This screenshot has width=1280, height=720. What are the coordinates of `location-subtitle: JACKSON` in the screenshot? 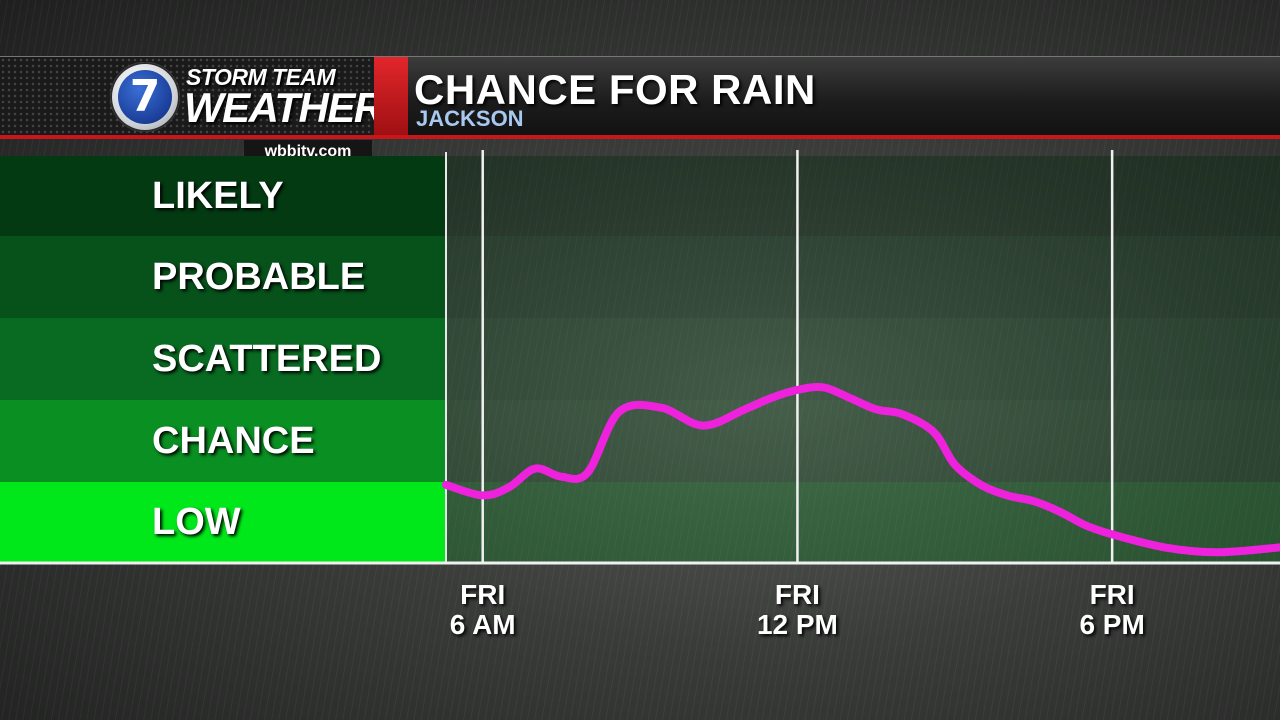 It's located at (470, 118).